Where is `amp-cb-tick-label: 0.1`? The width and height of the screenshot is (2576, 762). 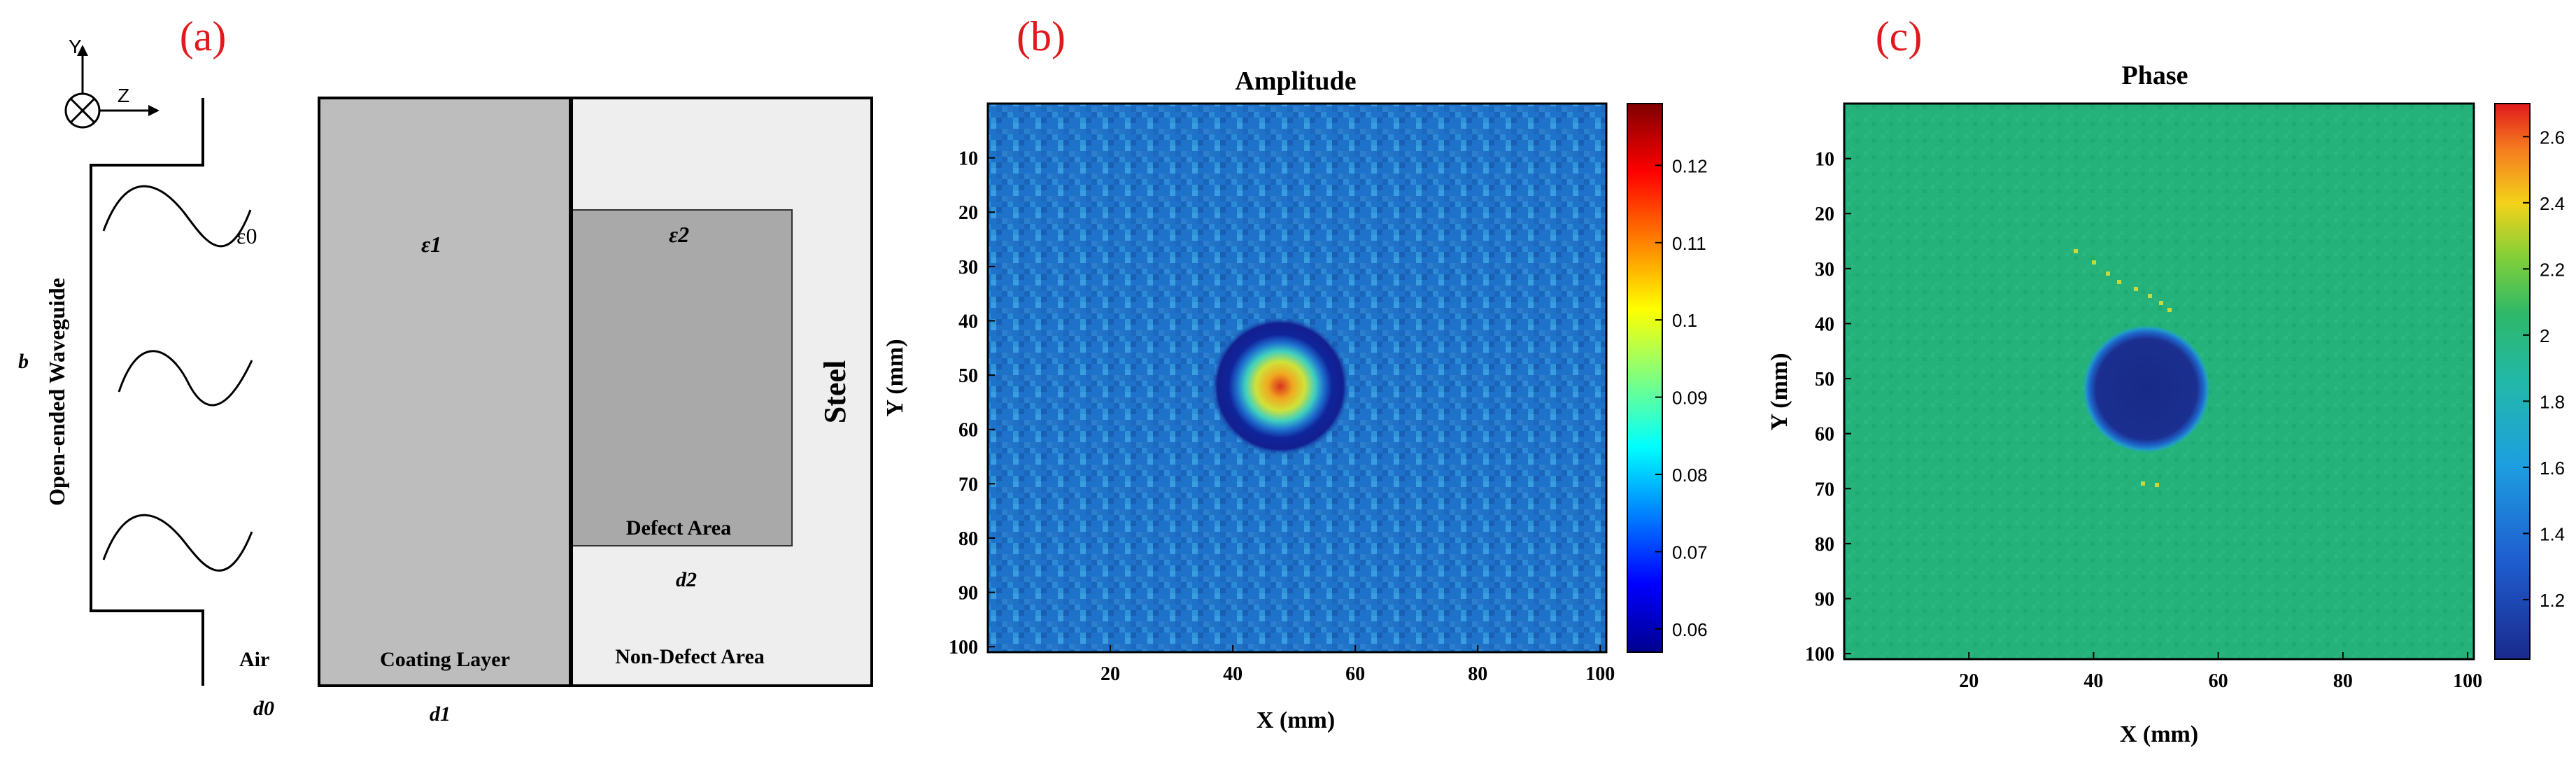 amp-cb-tick-label: 0.1 is located at coordinates (1685, 320).